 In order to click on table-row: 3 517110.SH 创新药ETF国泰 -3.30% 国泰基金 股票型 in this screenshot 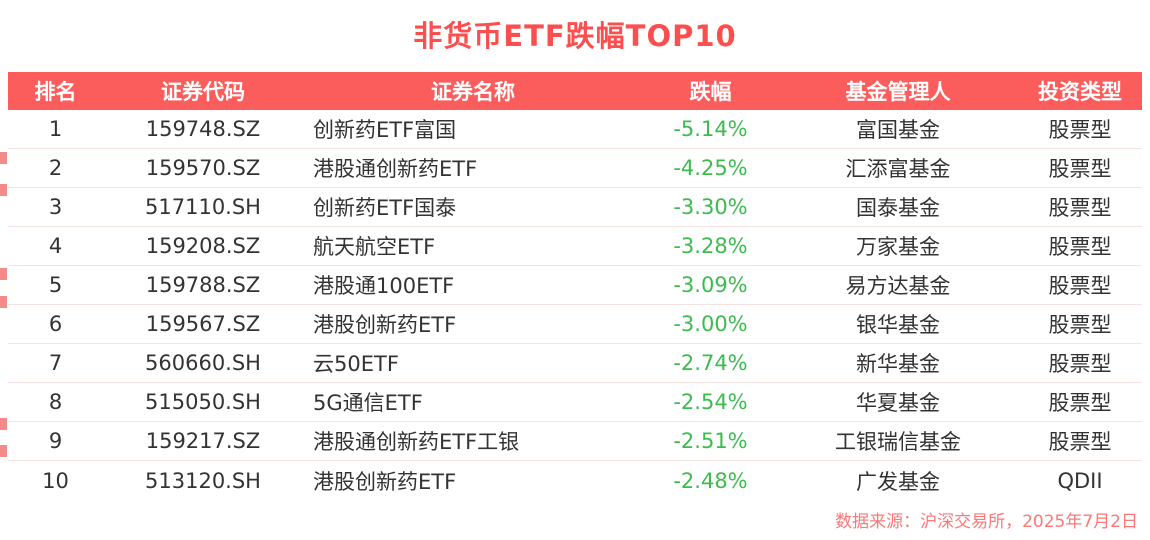, I will do `click(575, 207)`.